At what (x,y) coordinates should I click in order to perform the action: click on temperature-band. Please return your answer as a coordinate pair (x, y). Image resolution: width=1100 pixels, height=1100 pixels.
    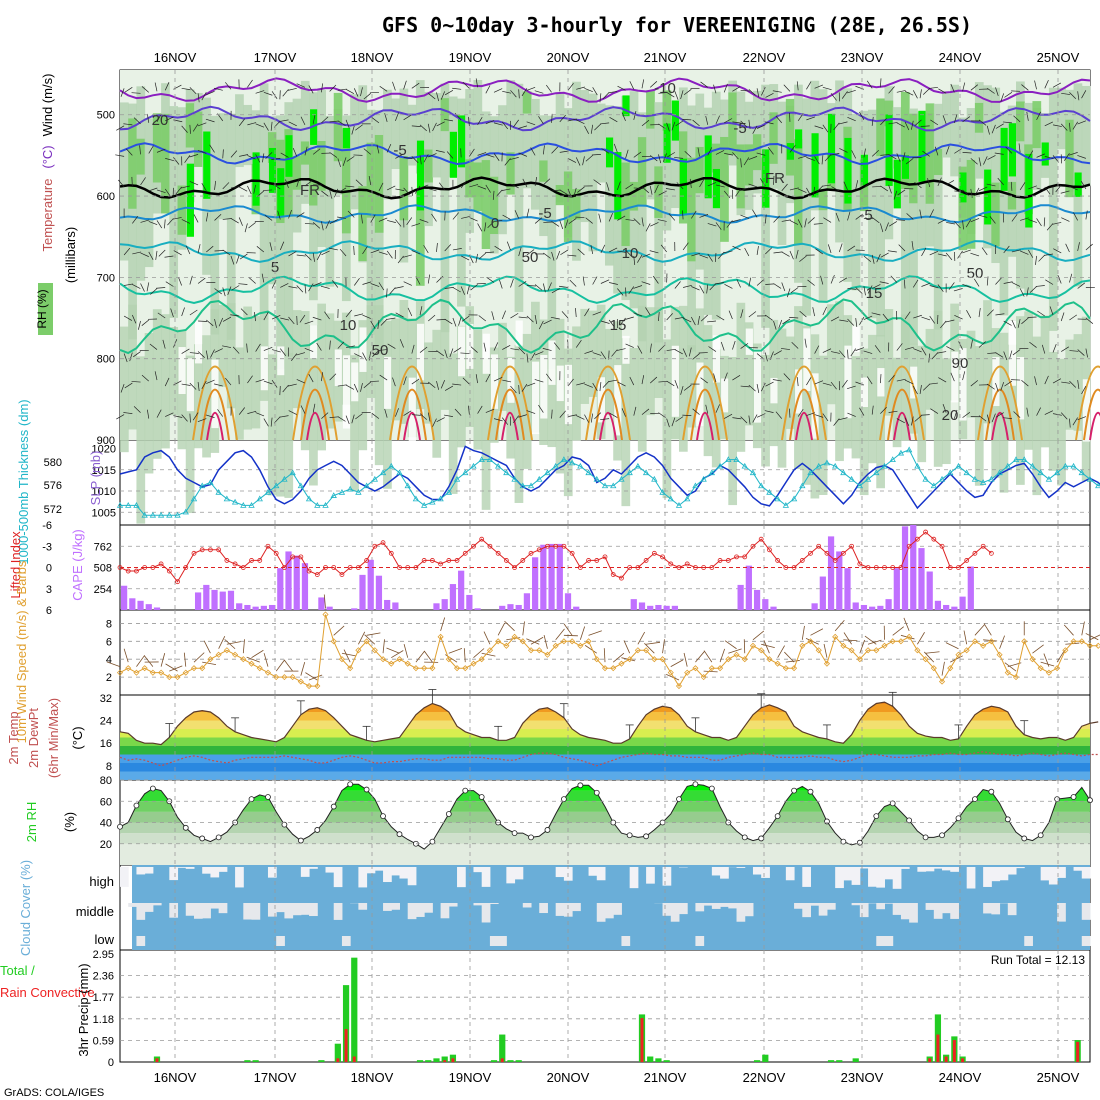
    Looking at the image, I should click on (605, 733).